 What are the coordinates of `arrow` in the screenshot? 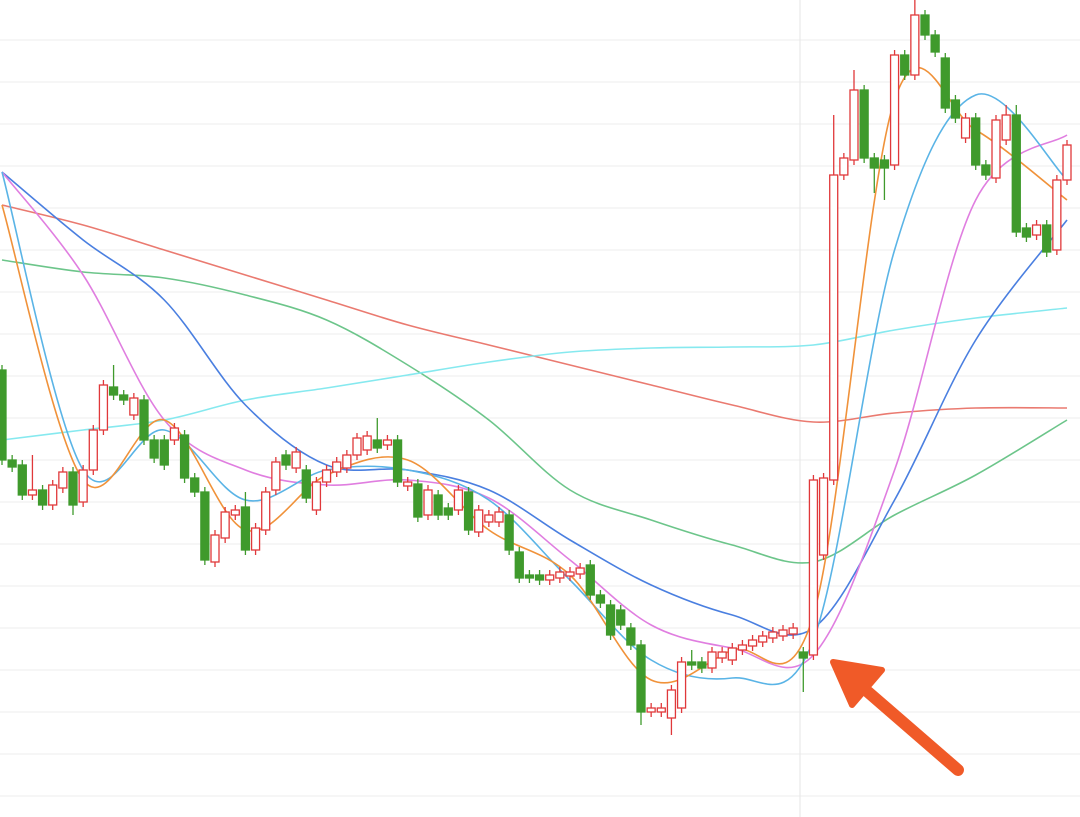 It's located at (897, 717).